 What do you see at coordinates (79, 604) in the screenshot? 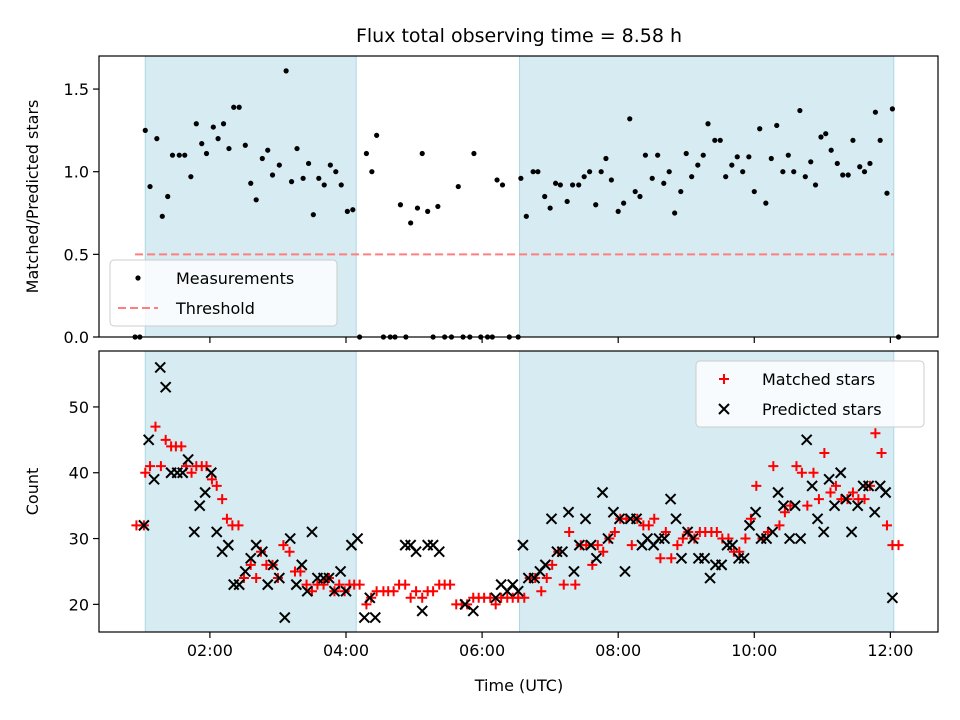
I see `y-tick-label: 20` at bounding box center [79, 604].